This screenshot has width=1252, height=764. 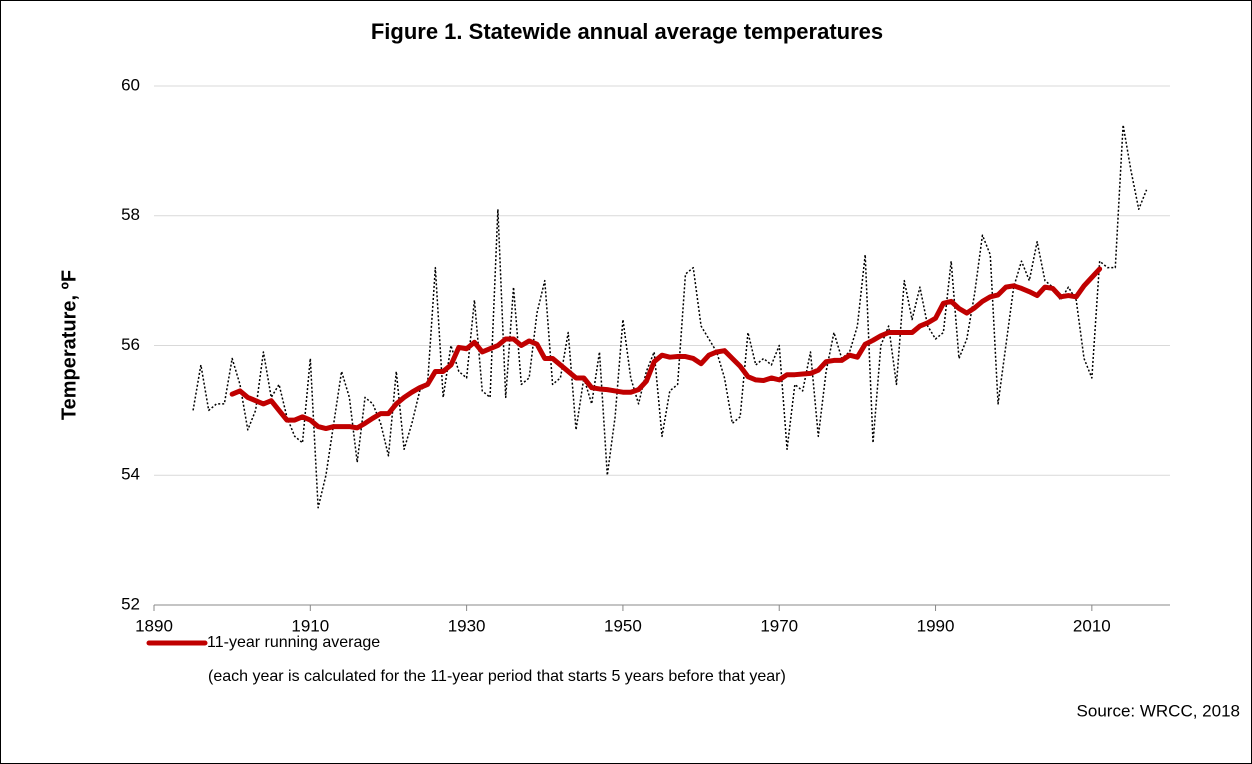 What do you see at coordinates (310, 625) in the screenshot?
I see `x-tick-label: 1910` at bounding box center [310, 625].